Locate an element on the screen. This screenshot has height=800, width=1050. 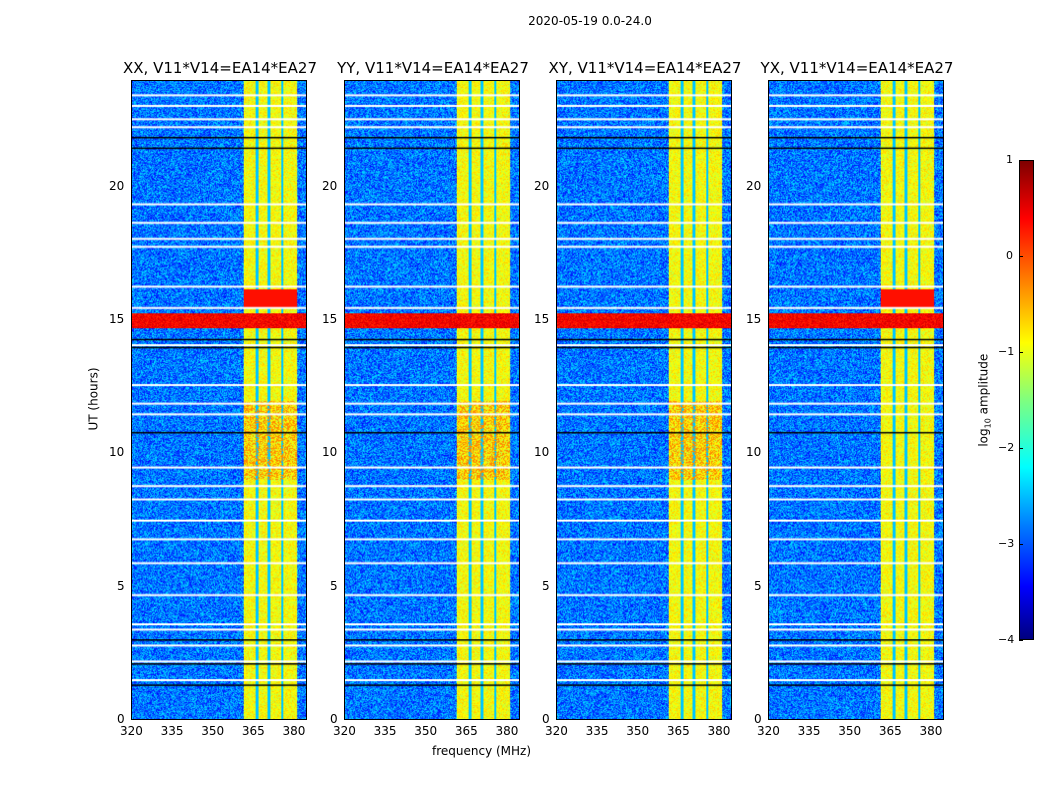
colorbar-tick-label: −1 is located at coordinates (1006, 351).